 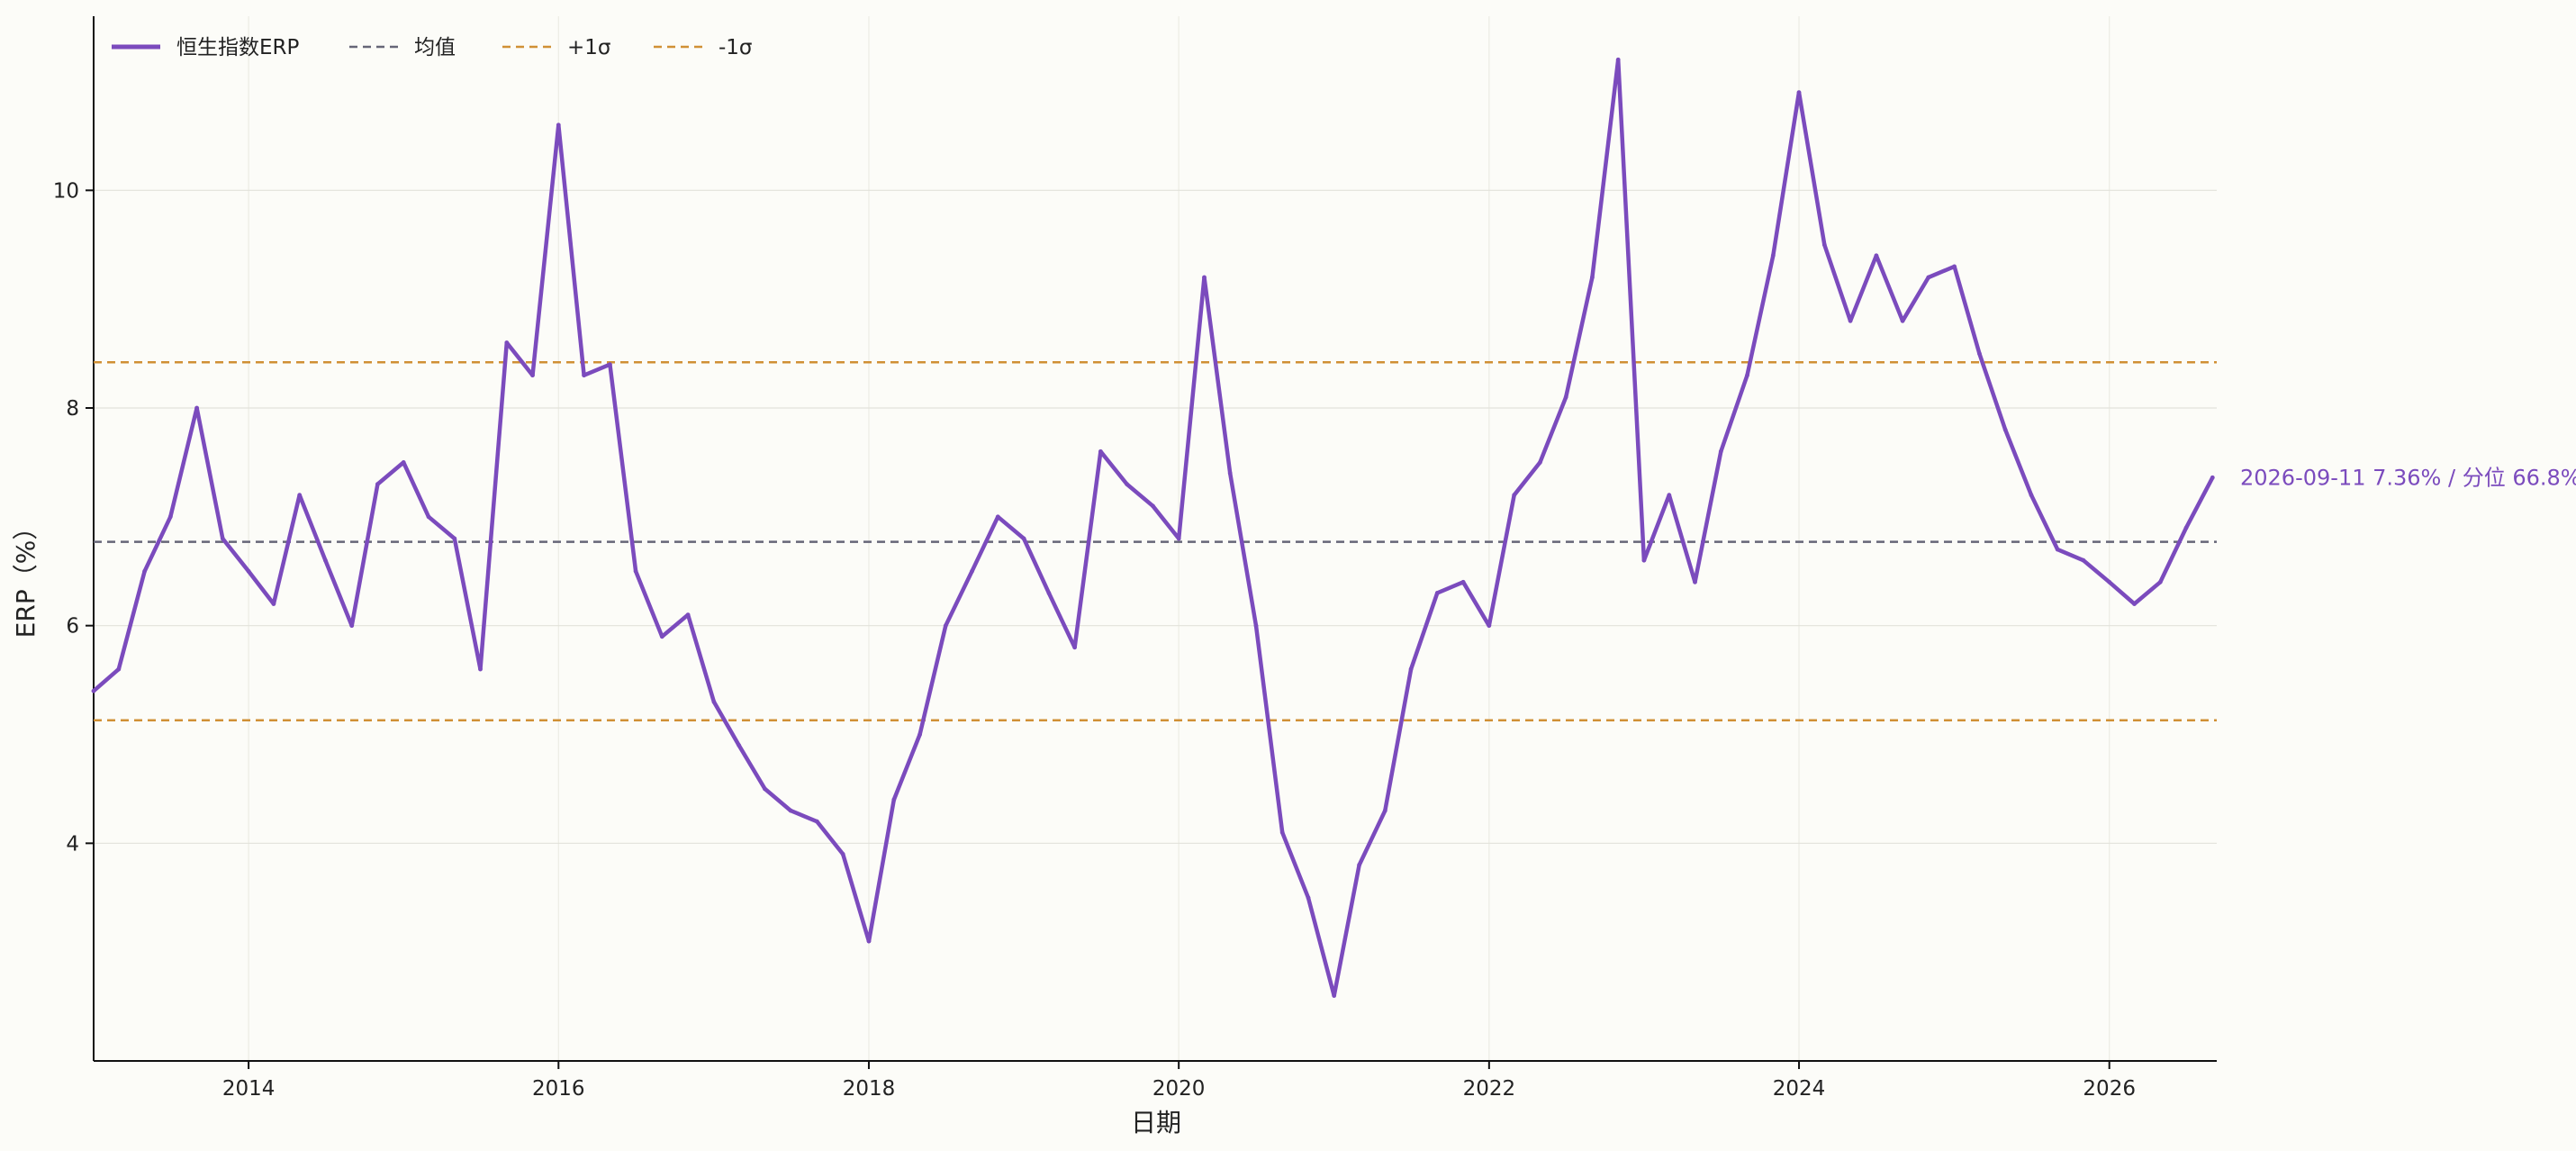 What do you see at coordinates (1156, 1122) in the screenshot?
I see `x-axis-title: 日期` at bounding box center [1156, 1122].